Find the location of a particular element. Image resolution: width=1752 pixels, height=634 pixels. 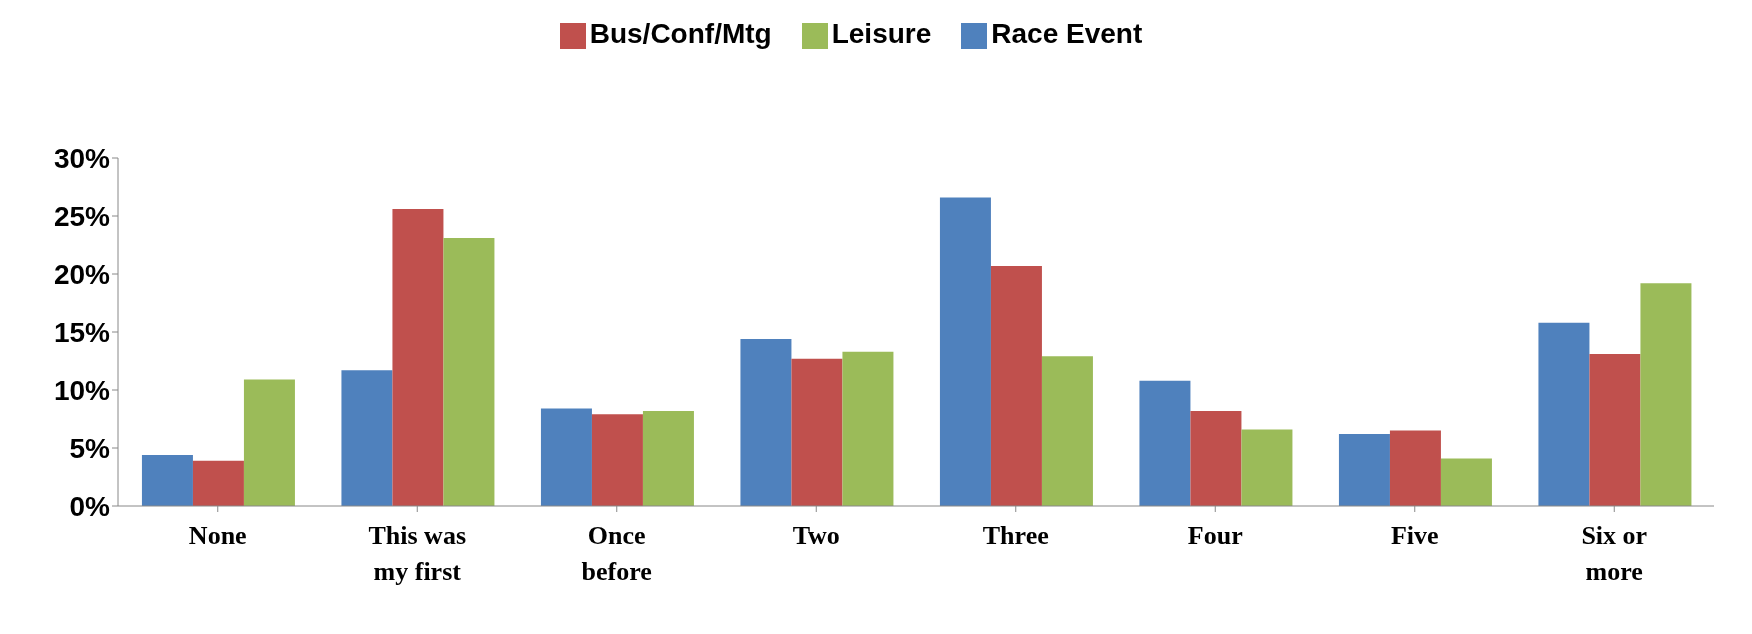

x-tick-label: Four is located at coordinates (1215, 535).